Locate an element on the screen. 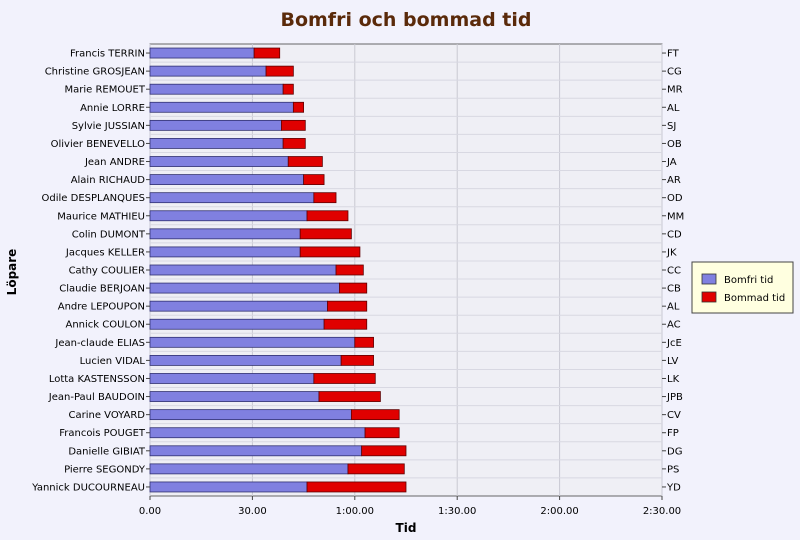 Image resolution: width=800 pixels, height=540 pixels. y-tick-label: Francis TERRIN is located at coordinates (107, 54).